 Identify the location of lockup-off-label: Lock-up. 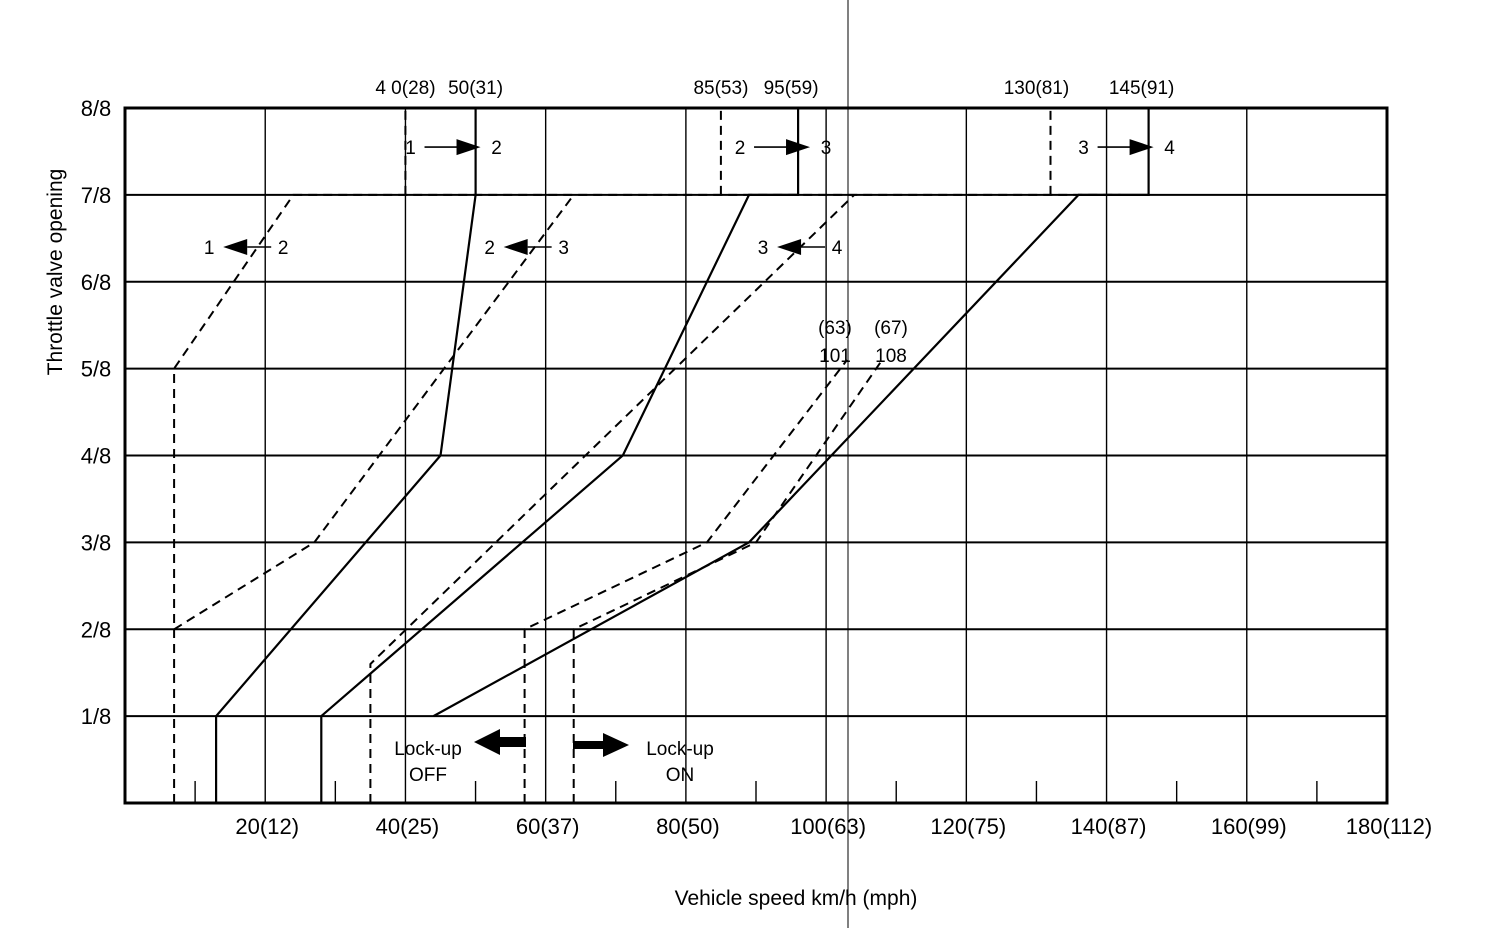
(428, 749).